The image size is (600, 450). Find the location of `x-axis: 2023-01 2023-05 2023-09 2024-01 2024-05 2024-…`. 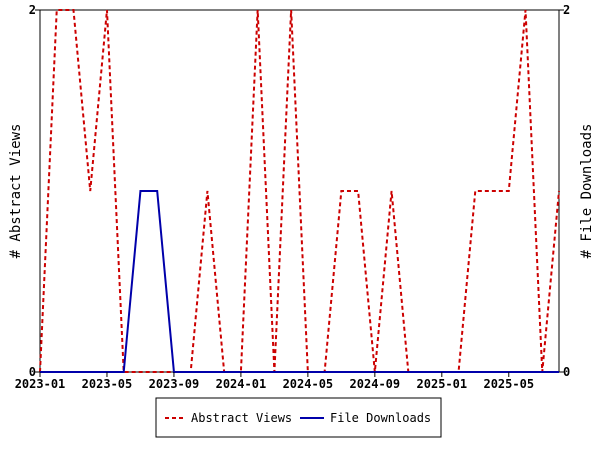

x-axis: 2023-01 2023-05 2023-09 2024-01 2024-05 2024-… is located at coordinates (274, 381).